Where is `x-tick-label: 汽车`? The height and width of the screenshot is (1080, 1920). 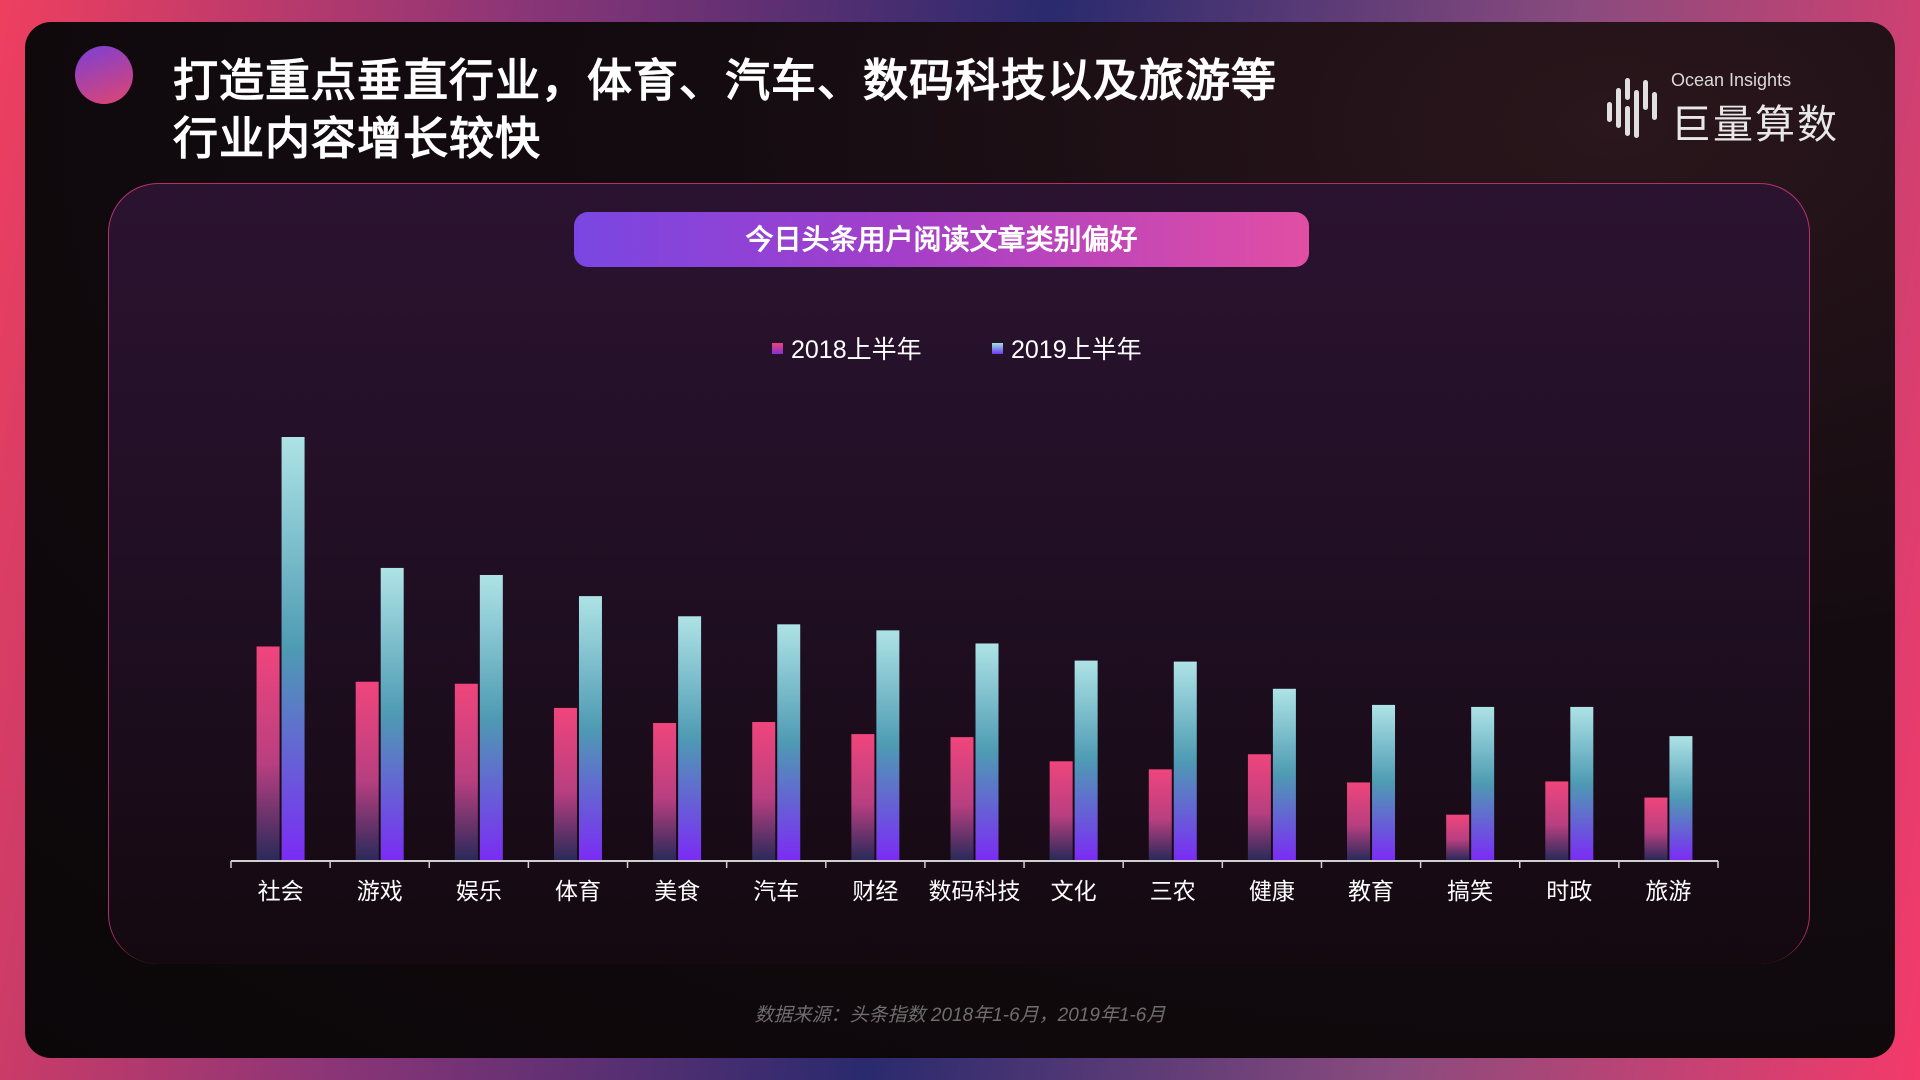 x-tick-label: 汽车 is located at coordinates (776, 891).